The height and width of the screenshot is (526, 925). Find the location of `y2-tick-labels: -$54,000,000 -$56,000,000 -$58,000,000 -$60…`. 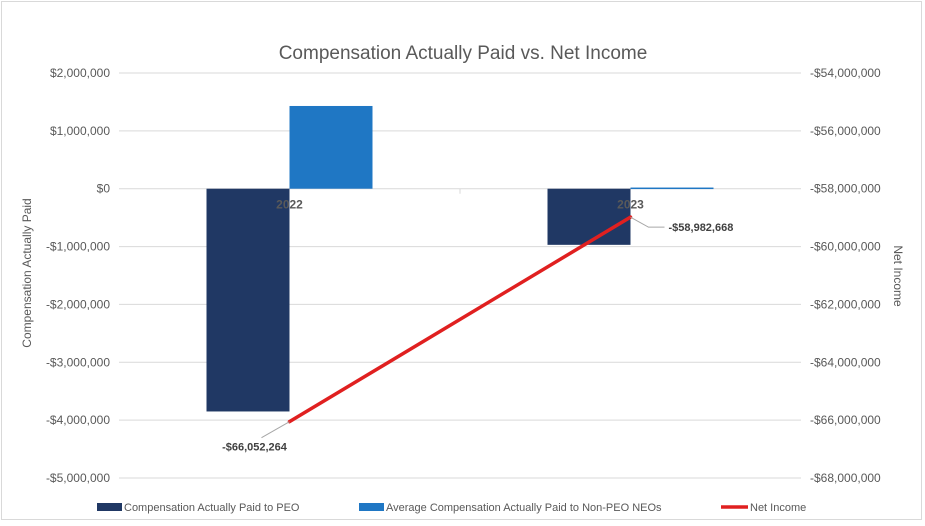

y2-tick-labels: -$54,000,000 -$56,000,000 -$58,000,000 -$60… is located at coordinates (845, 275).